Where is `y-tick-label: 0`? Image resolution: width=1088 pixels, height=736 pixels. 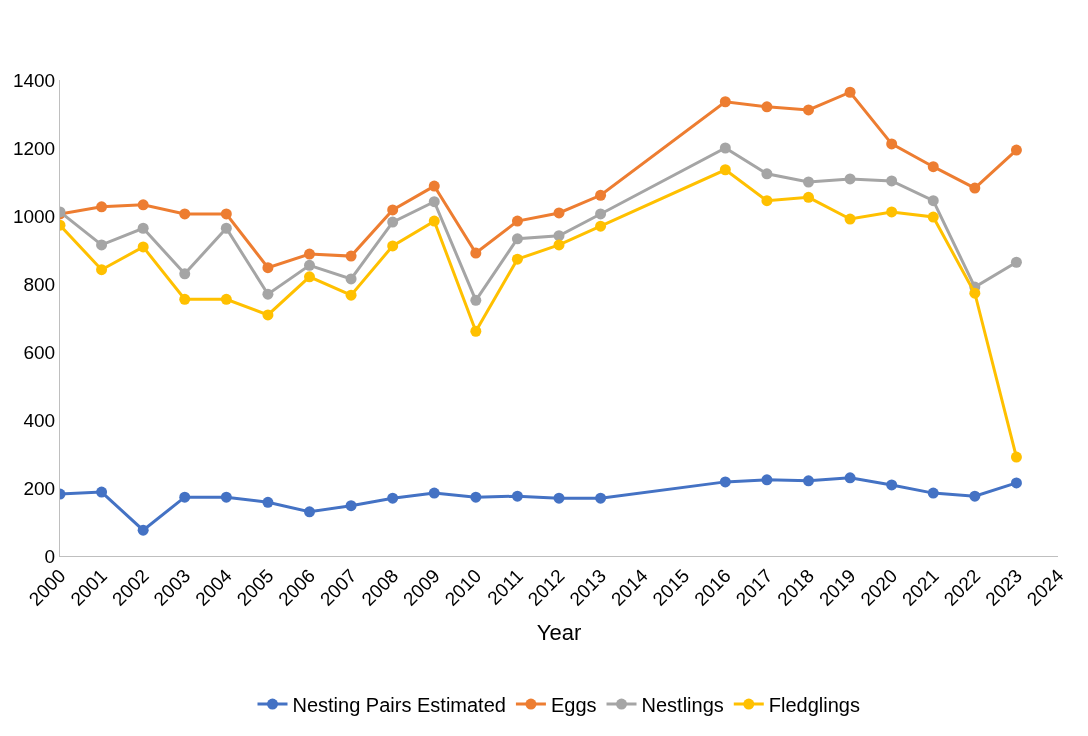 y-tick-label: 0 is located at coordinates (50, 556).